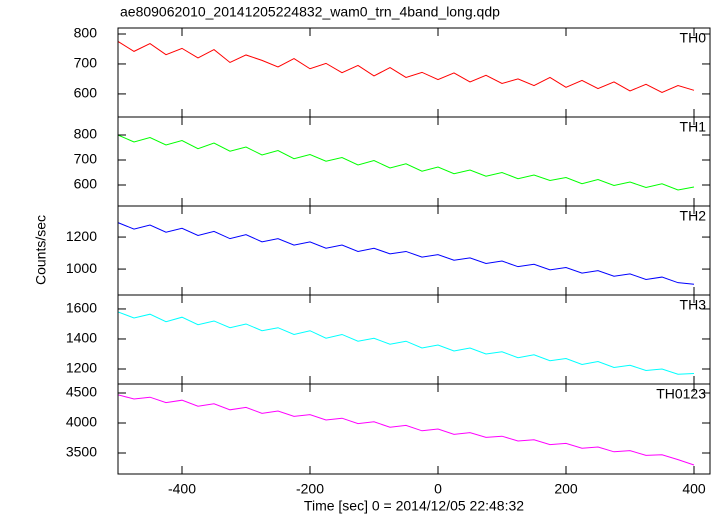 This screenshot has height=516, width=724. I want to click on x-tick-label: -200, so click(310, 489).